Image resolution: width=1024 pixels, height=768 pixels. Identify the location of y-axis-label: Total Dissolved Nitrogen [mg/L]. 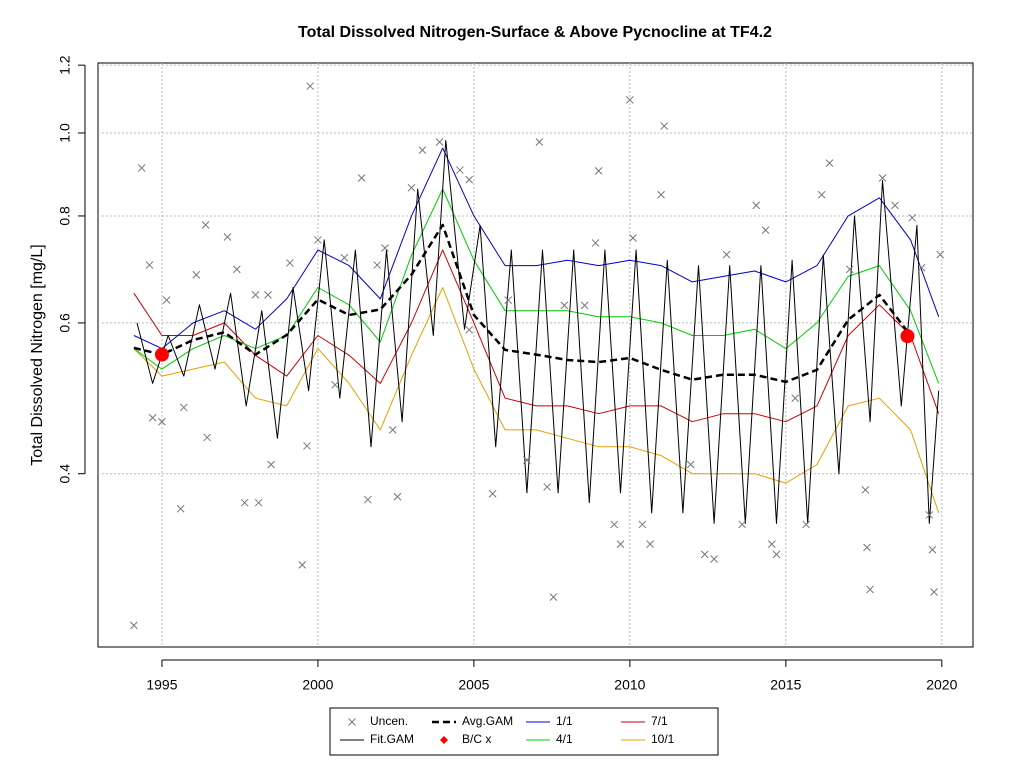
(37, 354).